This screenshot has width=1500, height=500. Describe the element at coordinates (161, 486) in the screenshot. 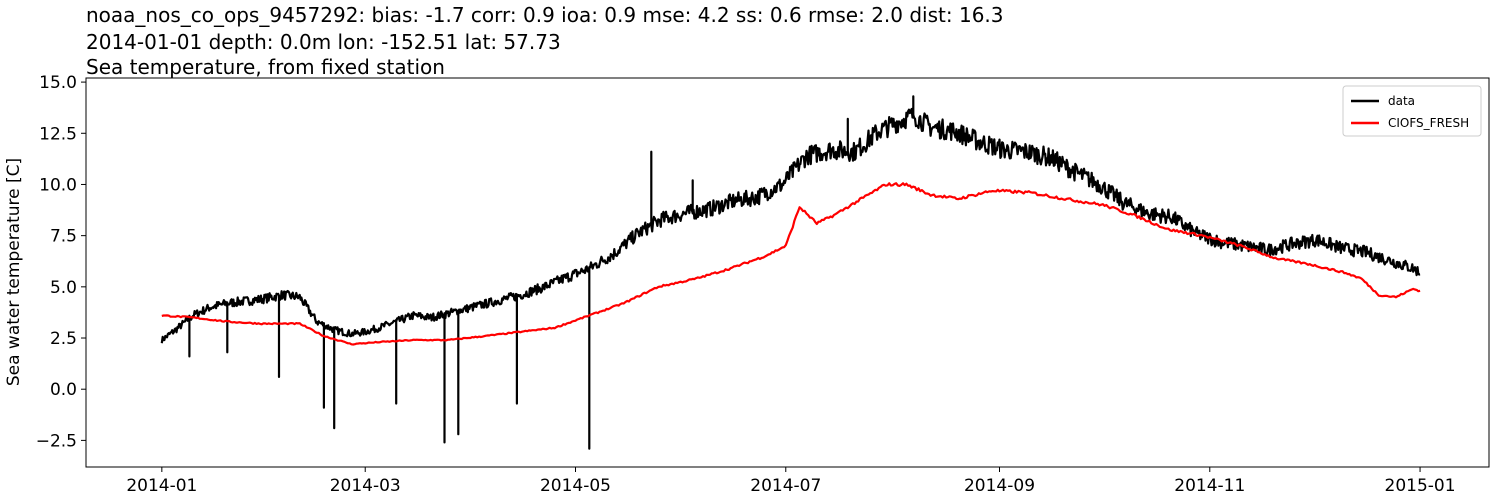

I see `x-tick-label: 2014-01` at that location.